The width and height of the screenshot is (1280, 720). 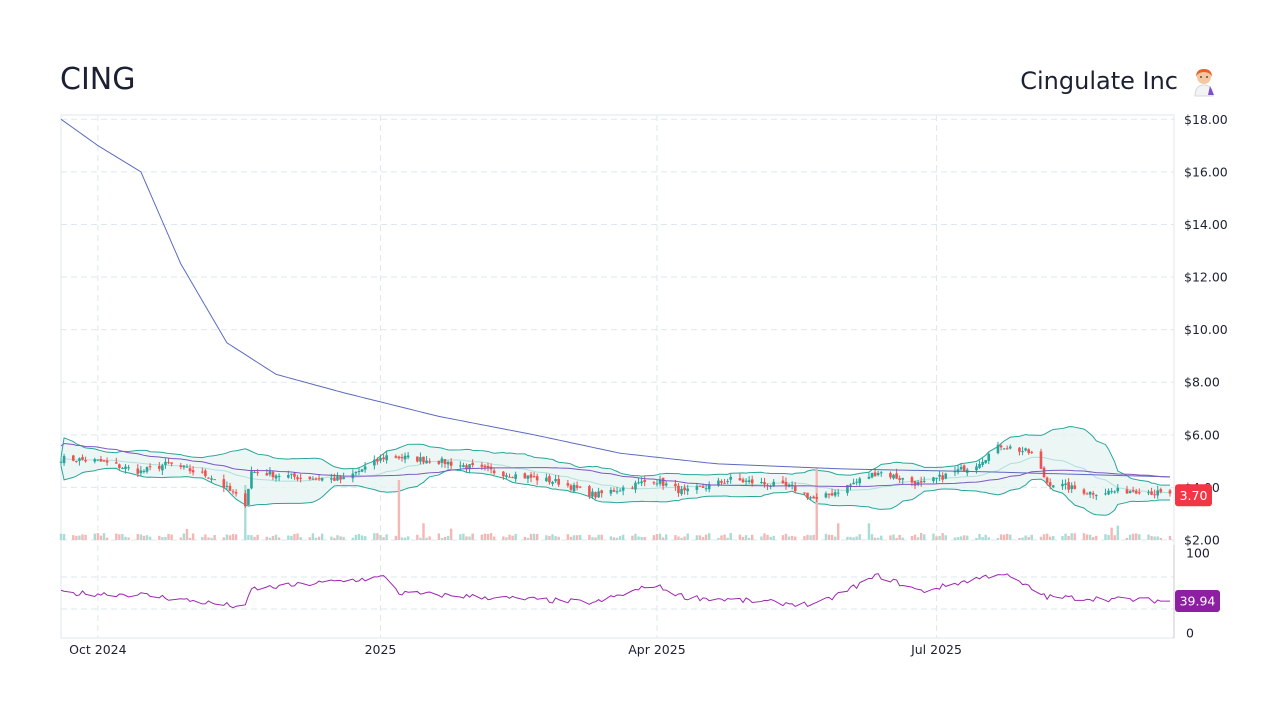 I want to click on price-tick-label: $14.00, so click(x=1206, y=224).